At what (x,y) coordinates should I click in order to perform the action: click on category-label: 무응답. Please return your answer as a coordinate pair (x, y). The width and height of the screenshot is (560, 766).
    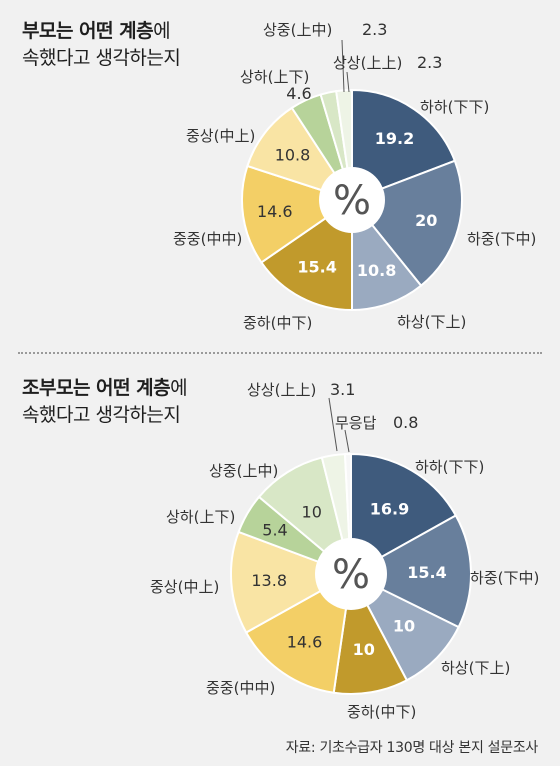
    Looking at the image, I should click on (356, 423).